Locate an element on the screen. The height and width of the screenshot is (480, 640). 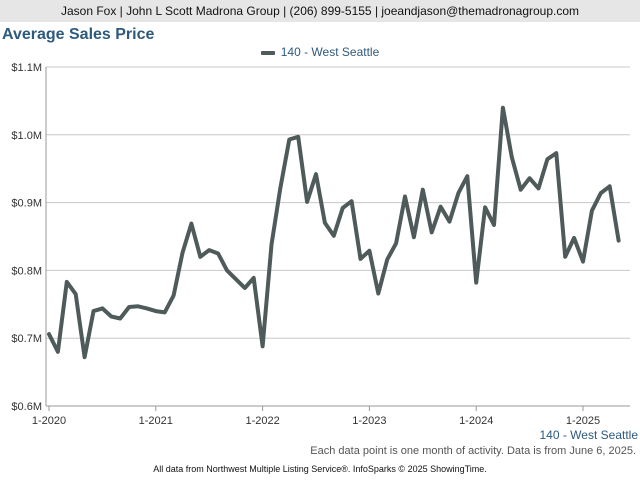
y-tick-label: $1.0M is located at coordinates (26, 136).